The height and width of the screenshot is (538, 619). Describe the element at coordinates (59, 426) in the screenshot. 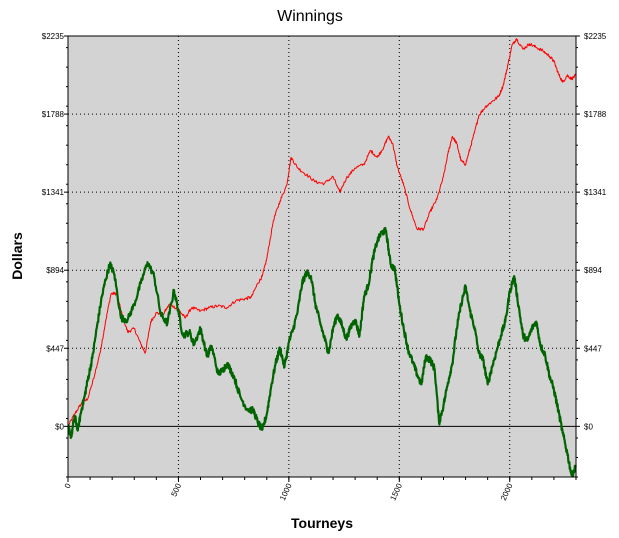

I see `y-tick-label-left: $0` at that location.